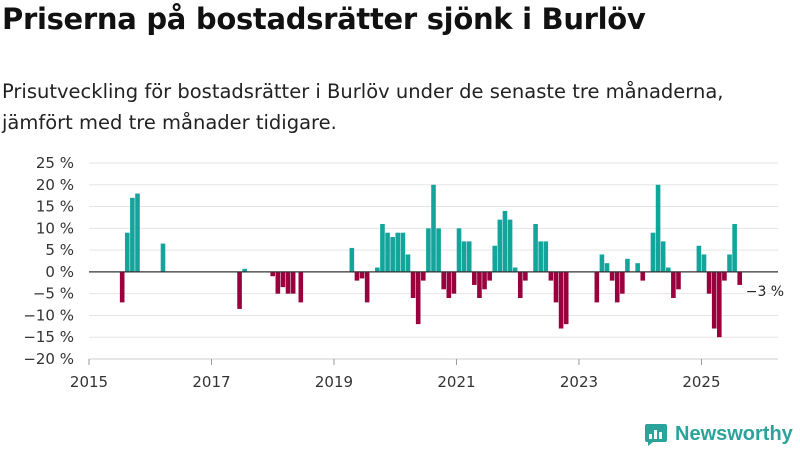 Image resolution: width=800 pixels, height=450 pixels. Describe the element at coordinates (55, 207) in the screenshot. I see `y-tick-label: 15 %` at that location.